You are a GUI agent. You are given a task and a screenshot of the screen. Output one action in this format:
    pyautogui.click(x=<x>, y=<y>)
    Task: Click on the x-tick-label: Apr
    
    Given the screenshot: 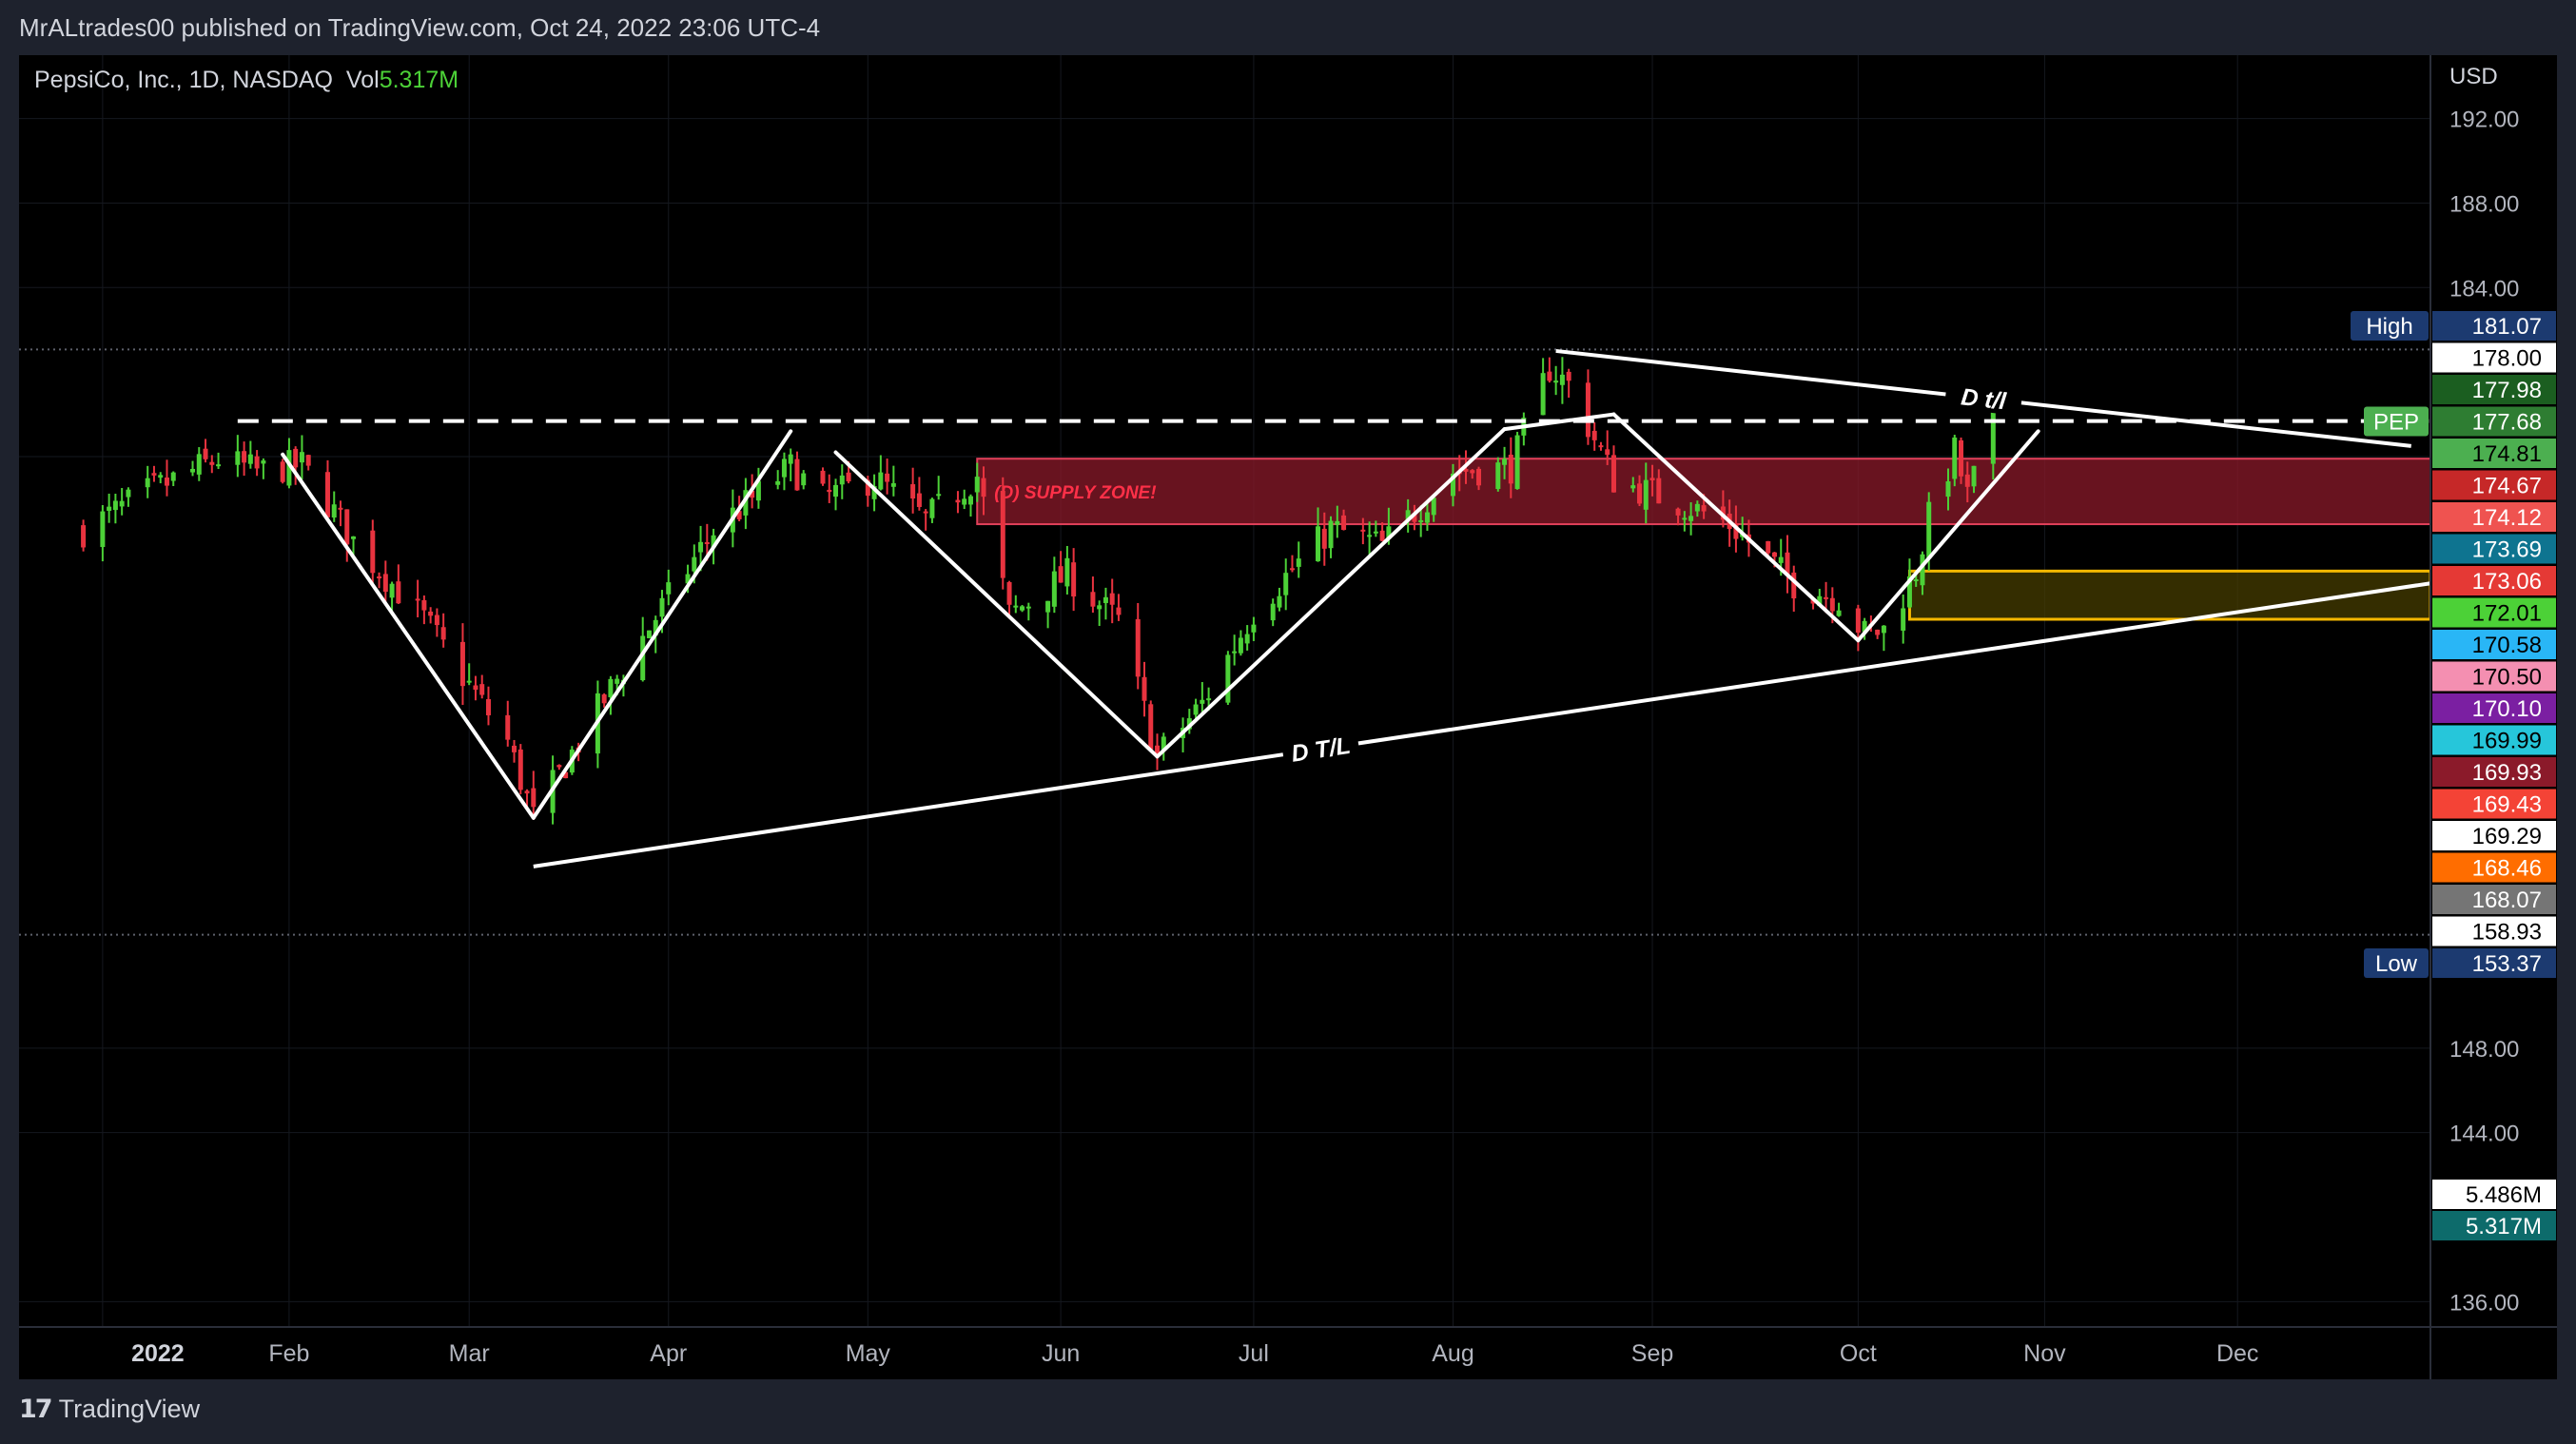 What is the action you would take?
    pyautogui.click(x=669, y=1353)
    